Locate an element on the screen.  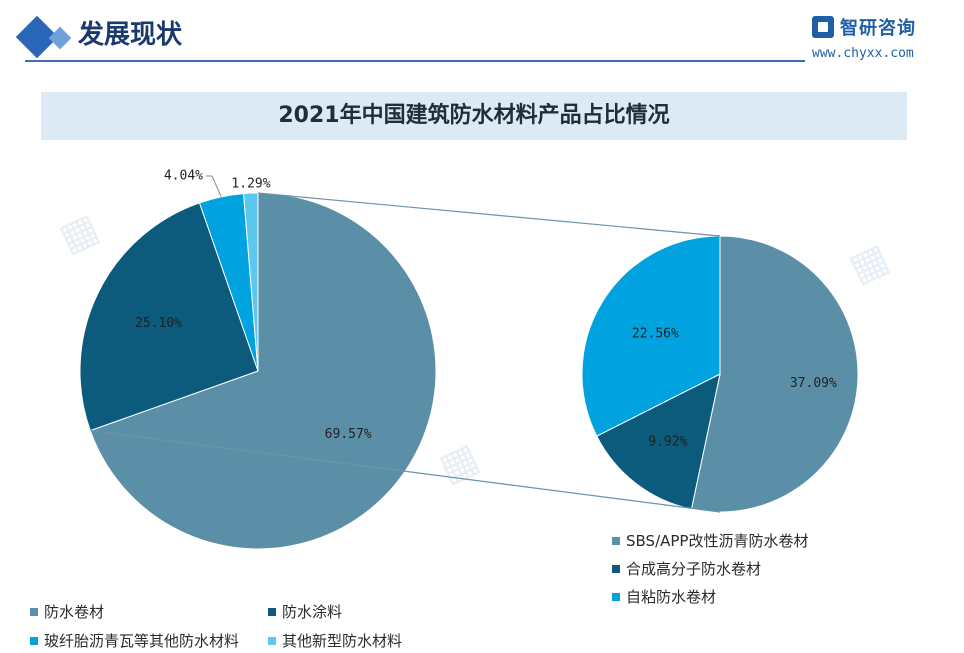
header-divider is located at coordinates (415, 61).